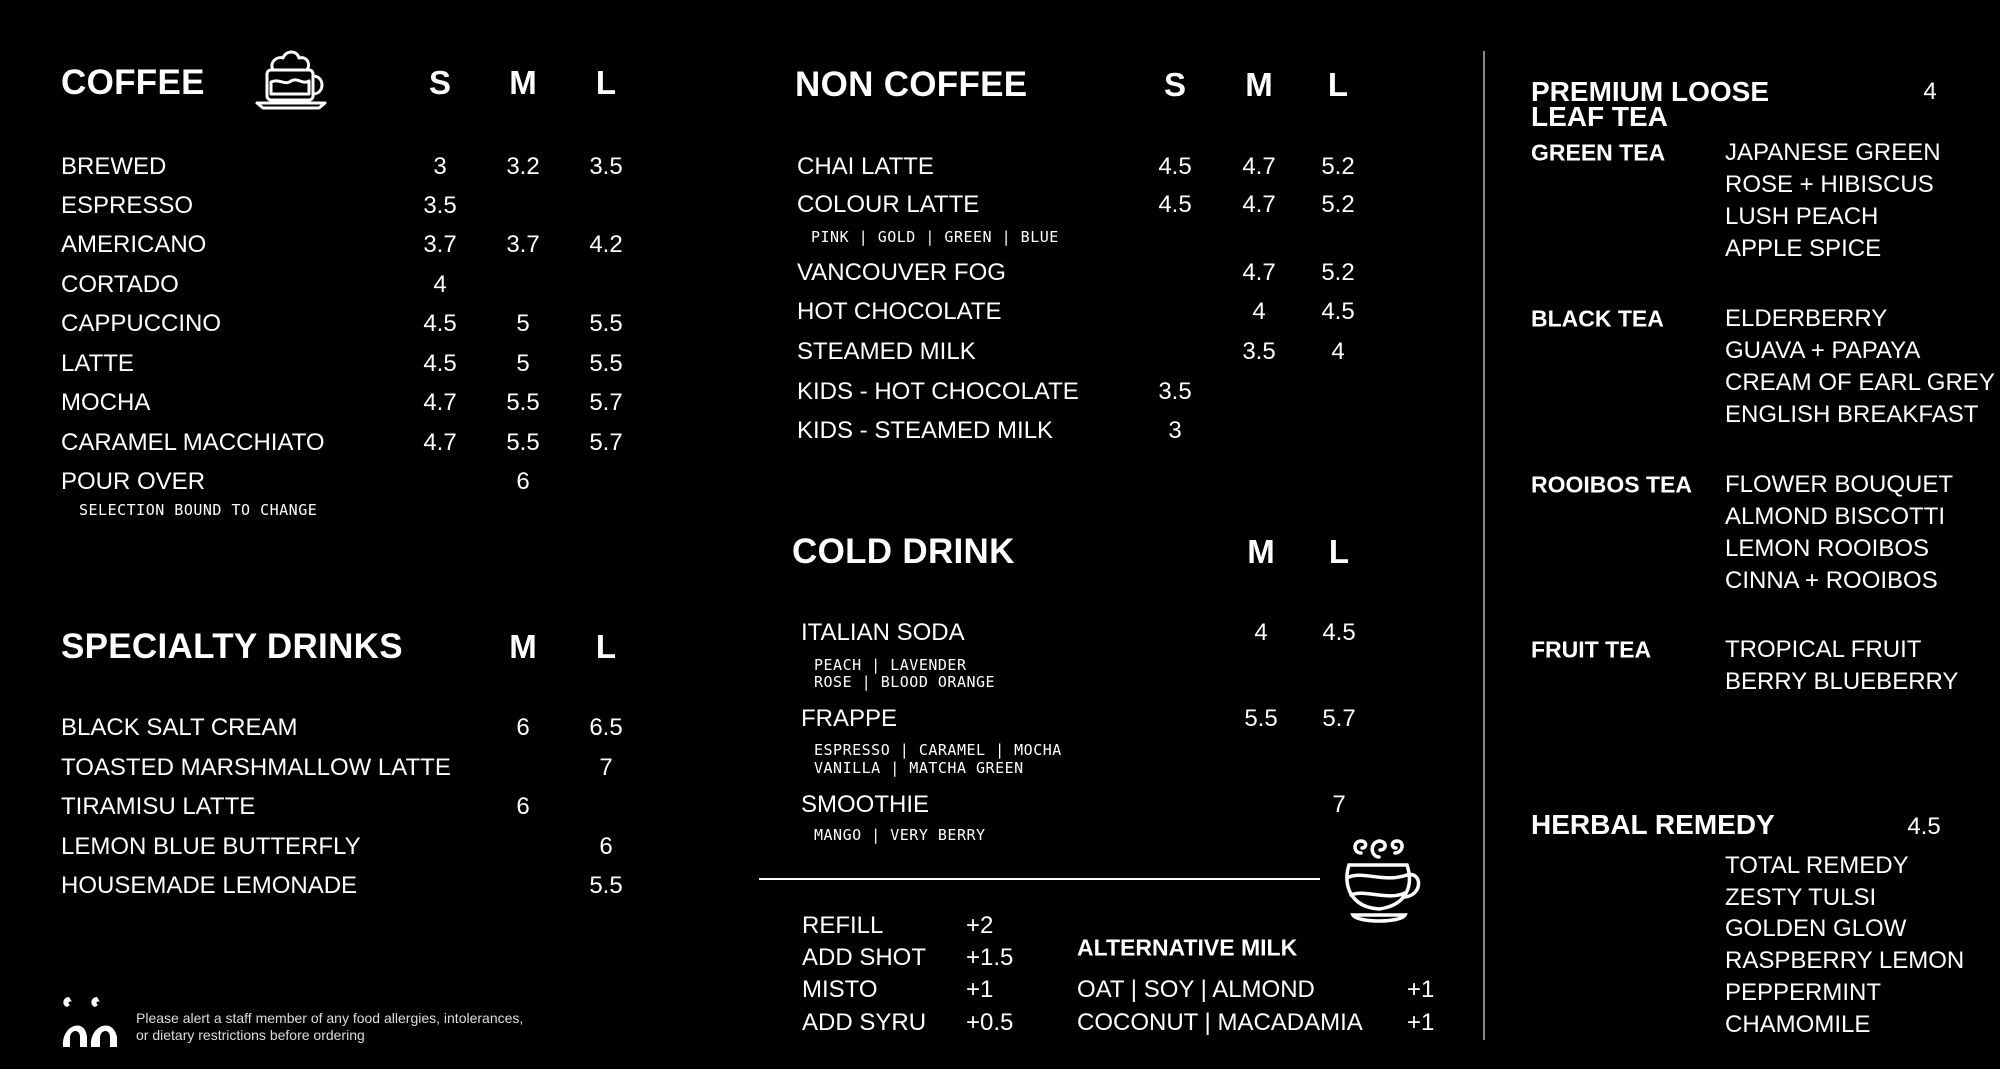 The image size is (2000, 1069). What do you see at coordinates (1817, 865) in the screenshot?
I see `herbal-item: TOTAL REMEDY` at bounding box center [1817, 865].